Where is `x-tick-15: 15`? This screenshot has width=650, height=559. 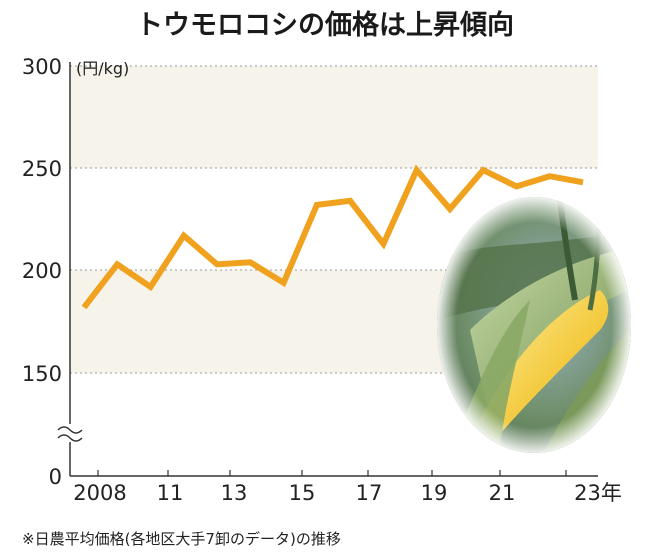
x-tick-15: 15 is located at coordinates (302, 493).